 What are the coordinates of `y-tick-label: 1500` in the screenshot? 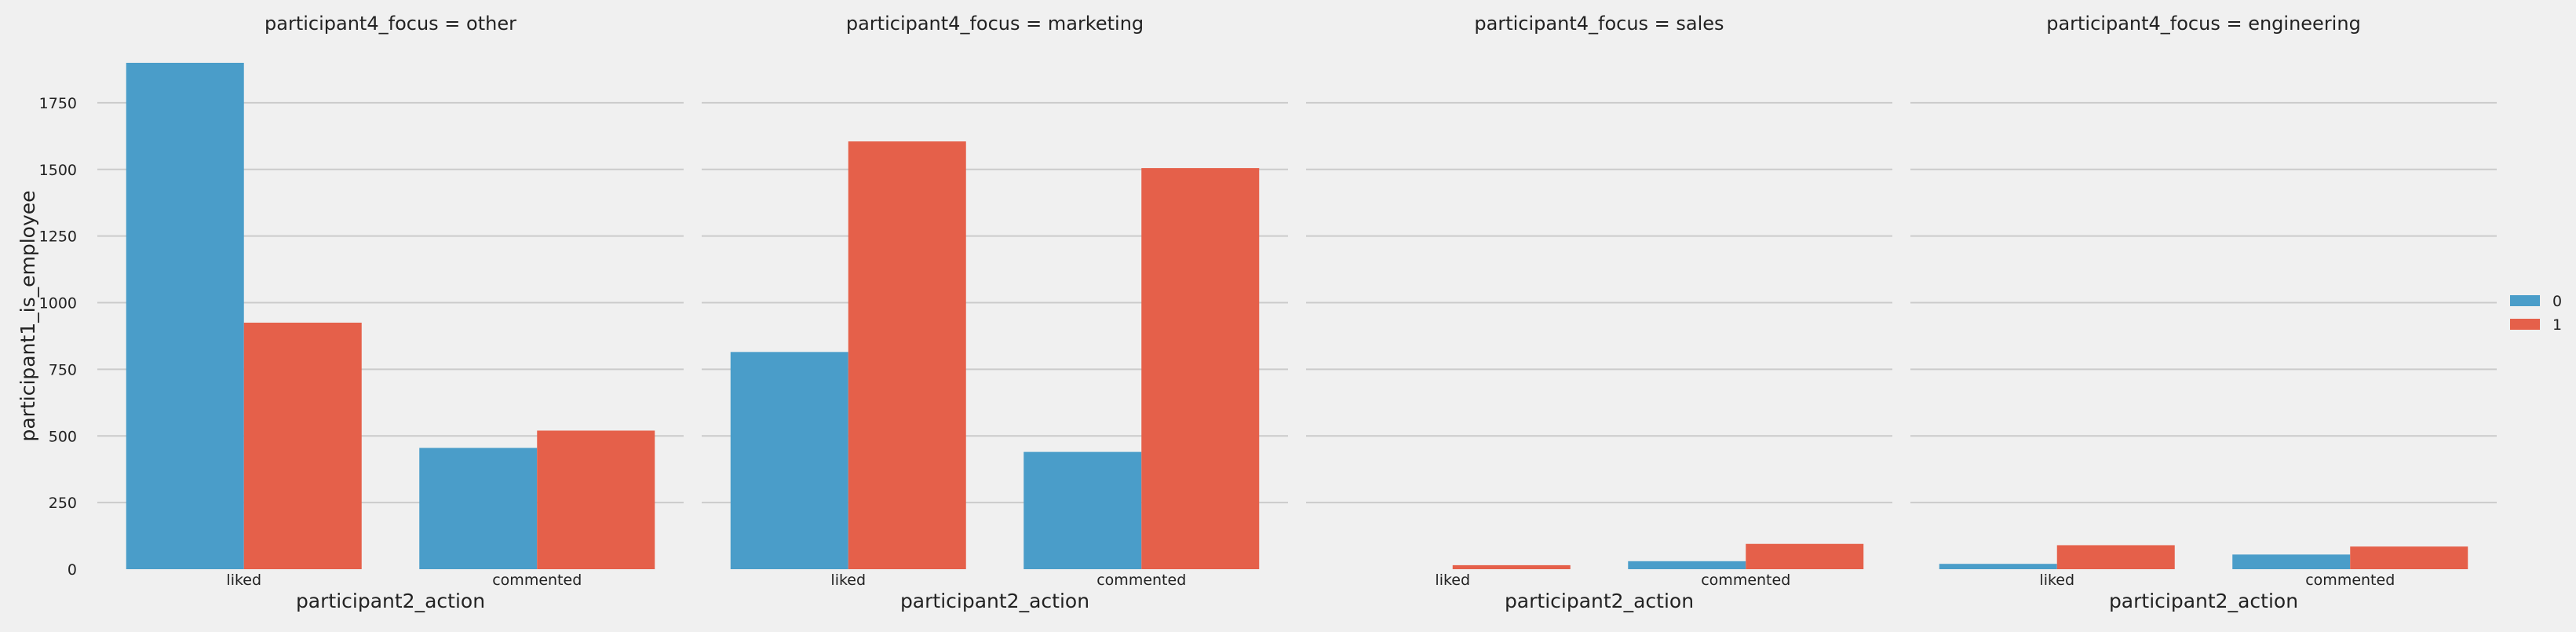 It's located at (58, 170).